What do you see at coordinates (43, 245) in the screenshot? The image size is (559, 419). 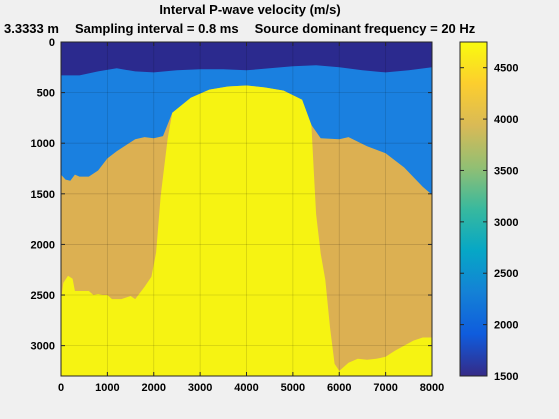 I see `y-tick-label: 2000` at bounding box center [43, 245].